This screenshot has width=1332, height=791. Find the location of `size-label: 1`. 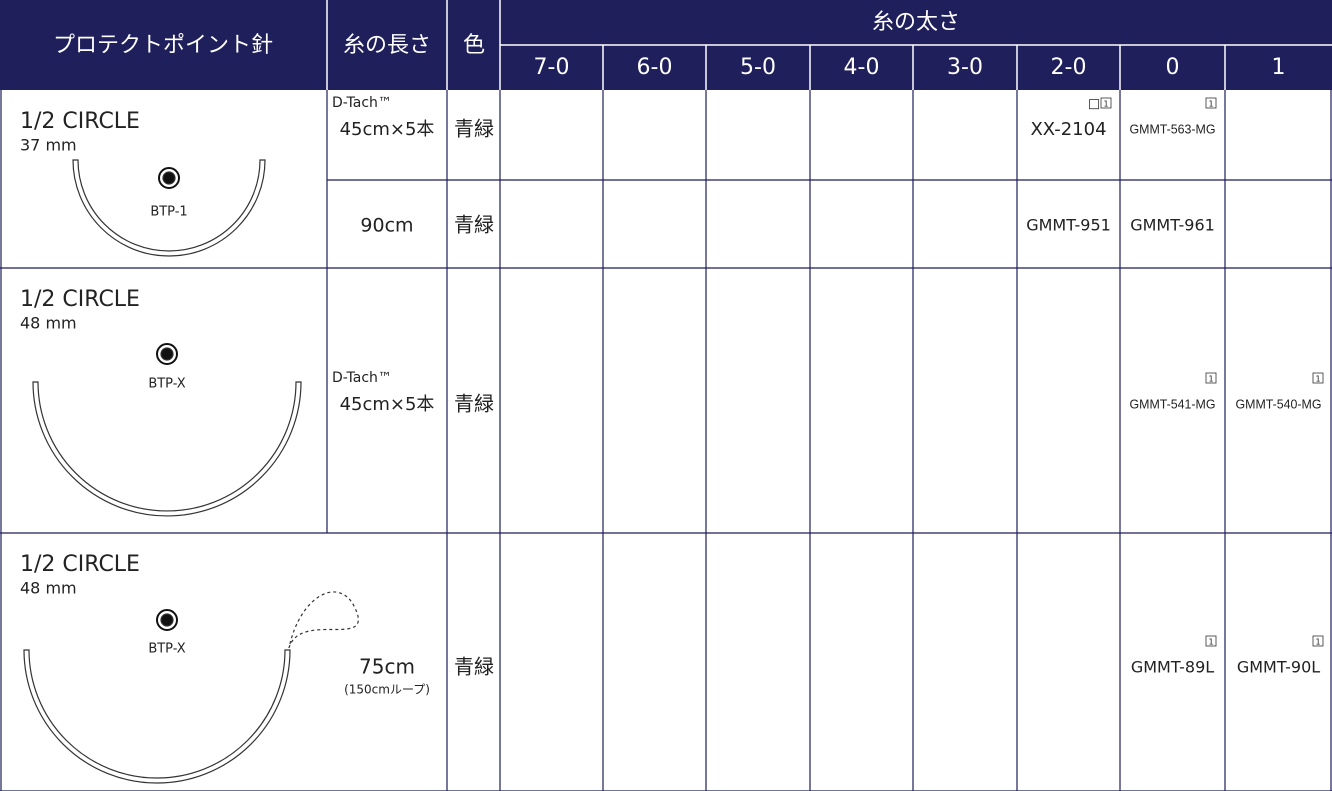

size-label: 1 is located at coordinates (1279, 67).